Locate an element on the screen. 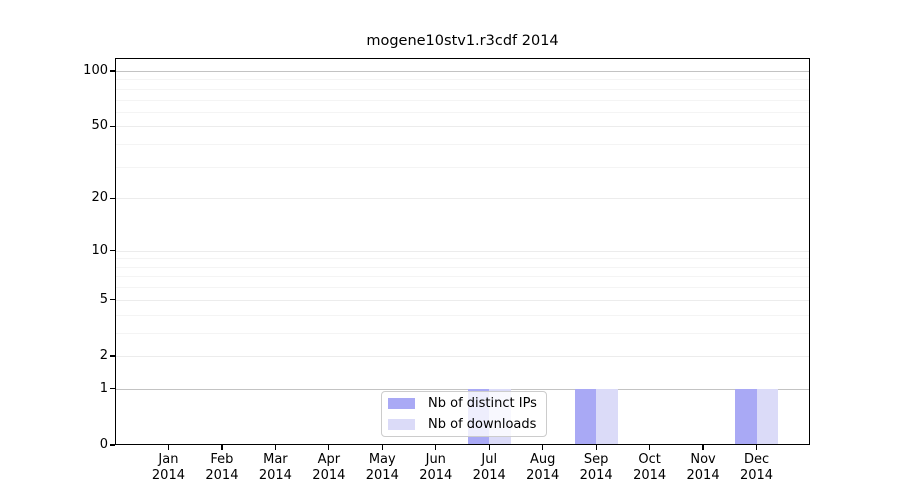 The image size is (900, 500). y-tick-label: 100 is located at coordinates (95, 70).